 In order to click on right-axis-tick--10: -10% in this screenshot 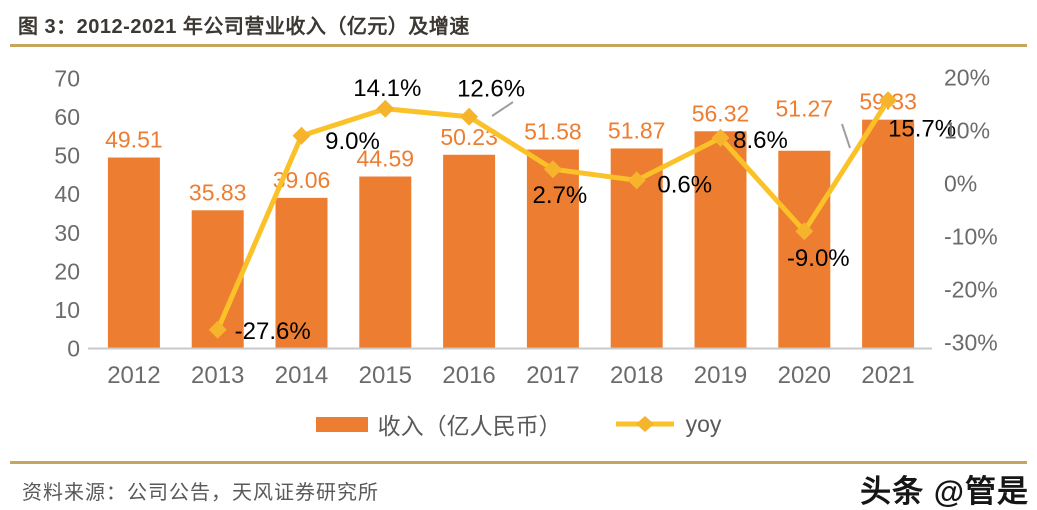, I will do `click(971, 237)`.